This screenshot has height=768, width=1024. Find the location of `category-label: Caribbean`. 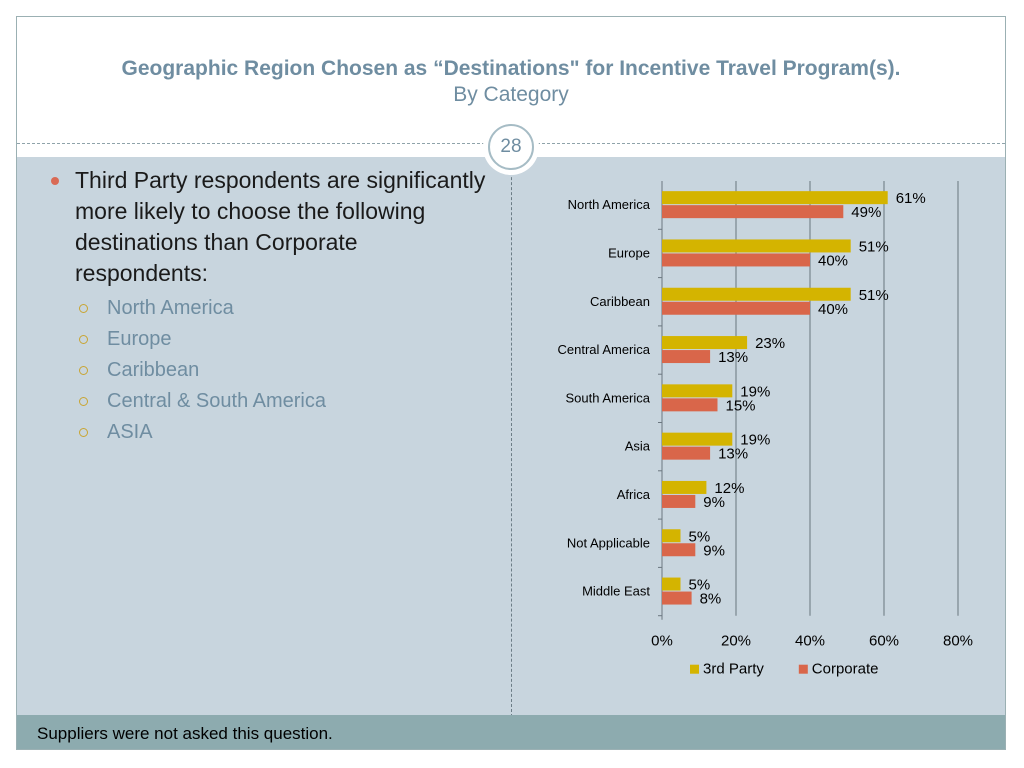

category-label: Caribbean is located at coordinates (620, 301).